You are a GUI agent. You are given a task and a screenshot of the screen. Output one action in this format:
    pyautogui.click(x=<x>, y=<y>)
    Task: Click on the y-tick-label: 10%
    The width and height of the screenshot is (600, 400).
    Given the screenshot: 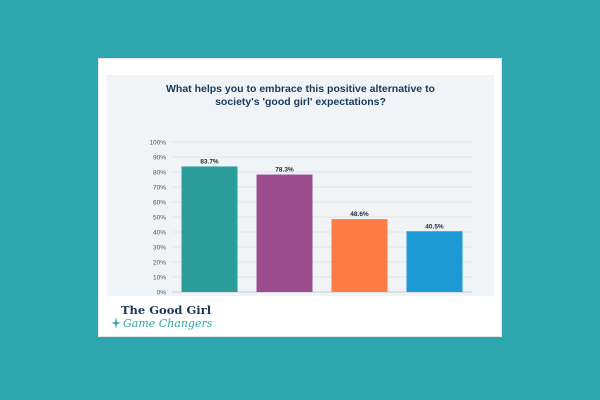 What is the action you would take?
    pyautogui.click(x=159, y=278)
    